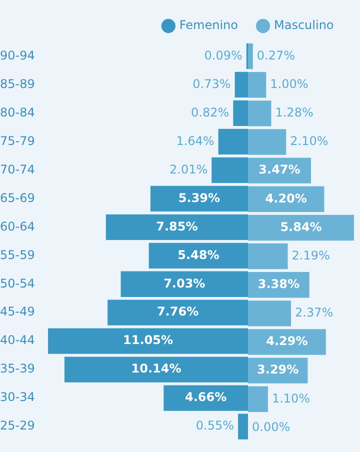  What do you see at coordinates (195, 141) in the screenshot?
I see `data-label: 1.64%` at bounding box center [195, 141].